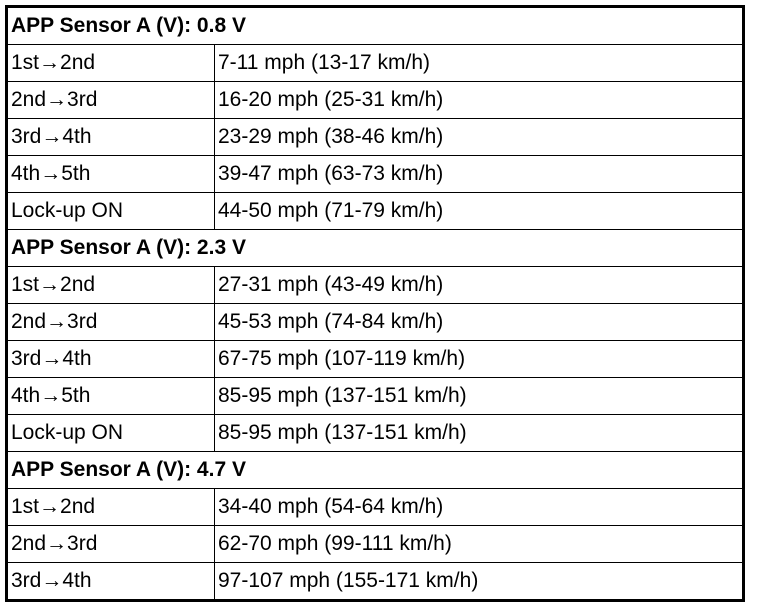 This screenshot has height=602, width=768. I want to click on speed-cell: 7-11 mph (13-17 km/h), so click(479, 63).